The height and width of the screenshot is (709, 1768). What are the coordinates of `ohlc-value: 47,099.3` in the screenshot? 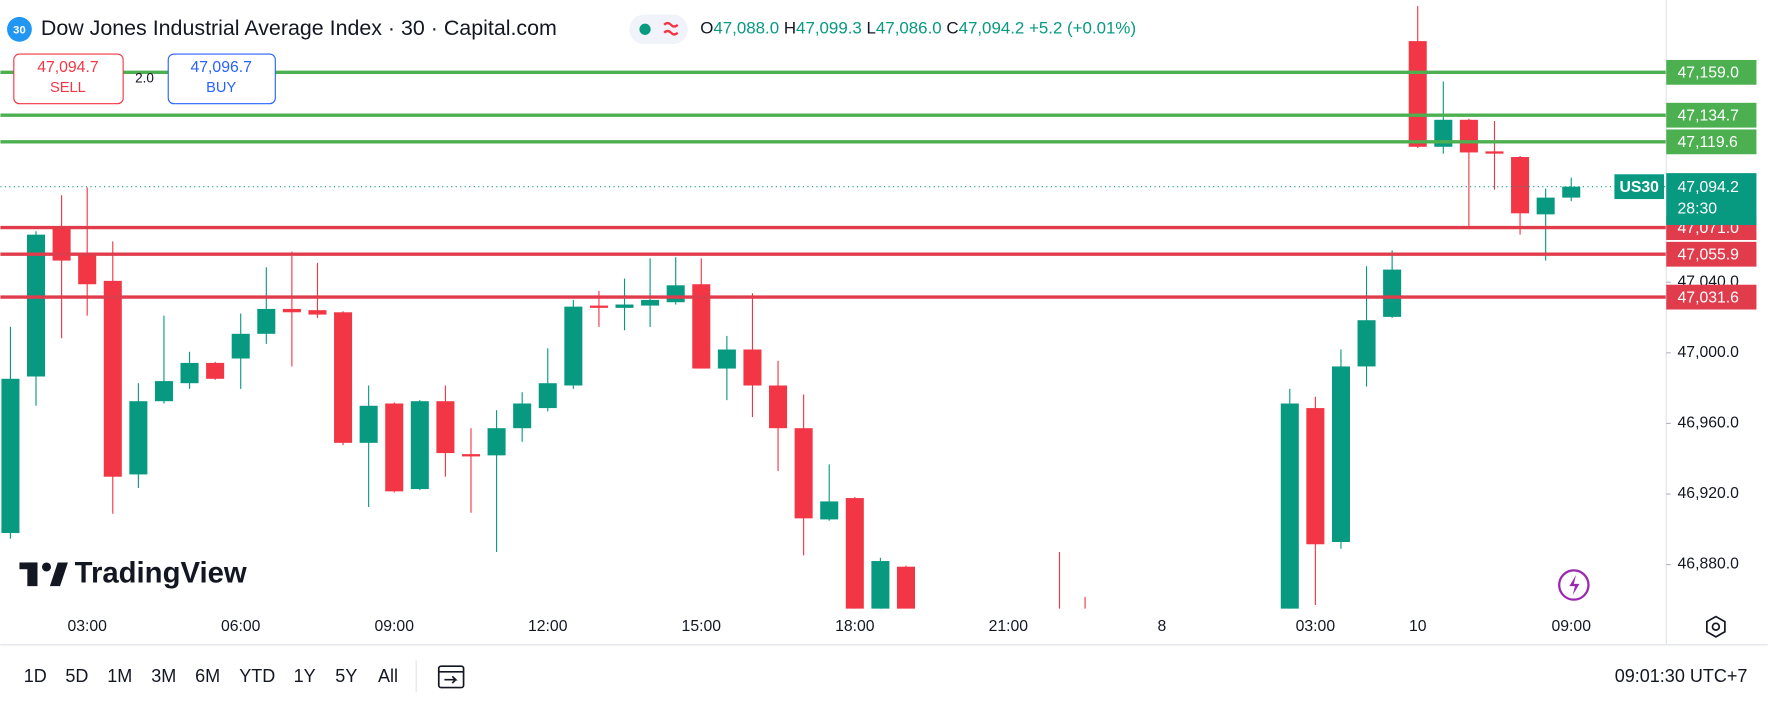 It's located at (829, 28).